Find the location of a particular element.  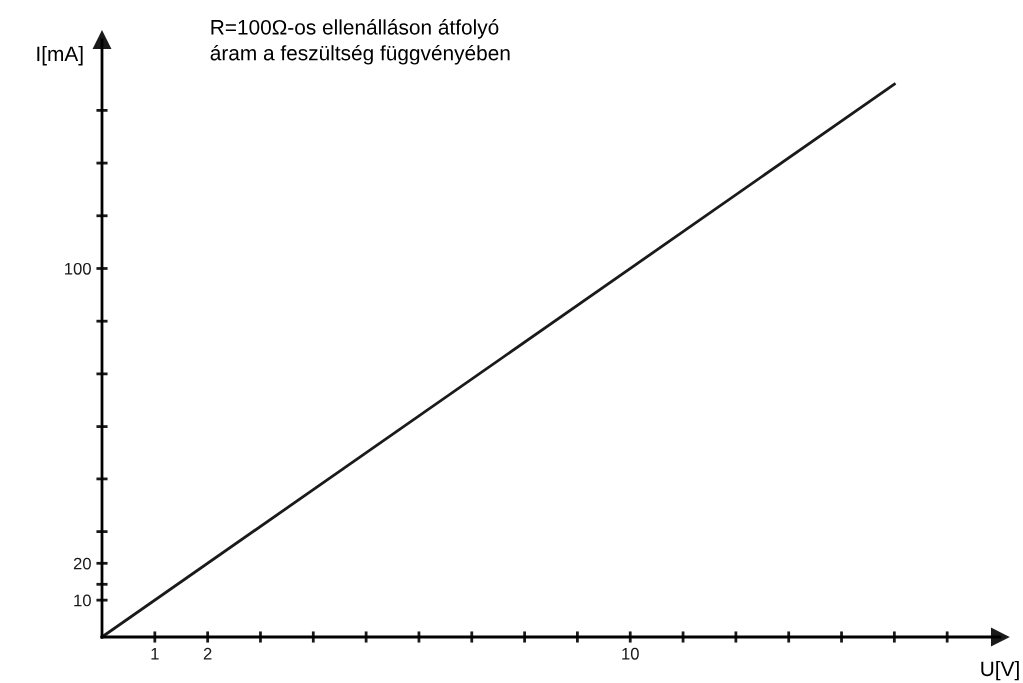

y-tick-label: 10 is located at coordinates (82, 600).